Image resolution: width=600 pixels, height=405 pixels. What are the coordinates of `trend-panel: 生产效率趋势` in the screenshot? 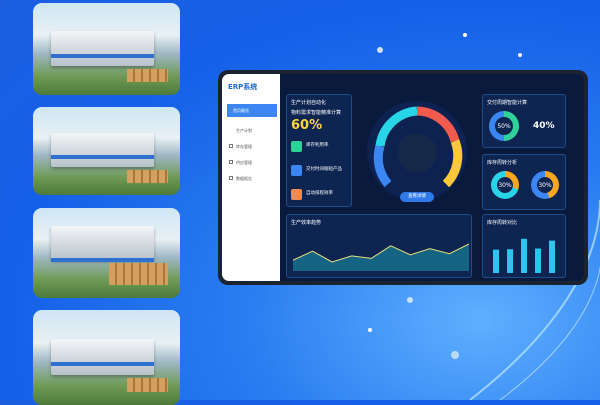 It's located at (379, 246).